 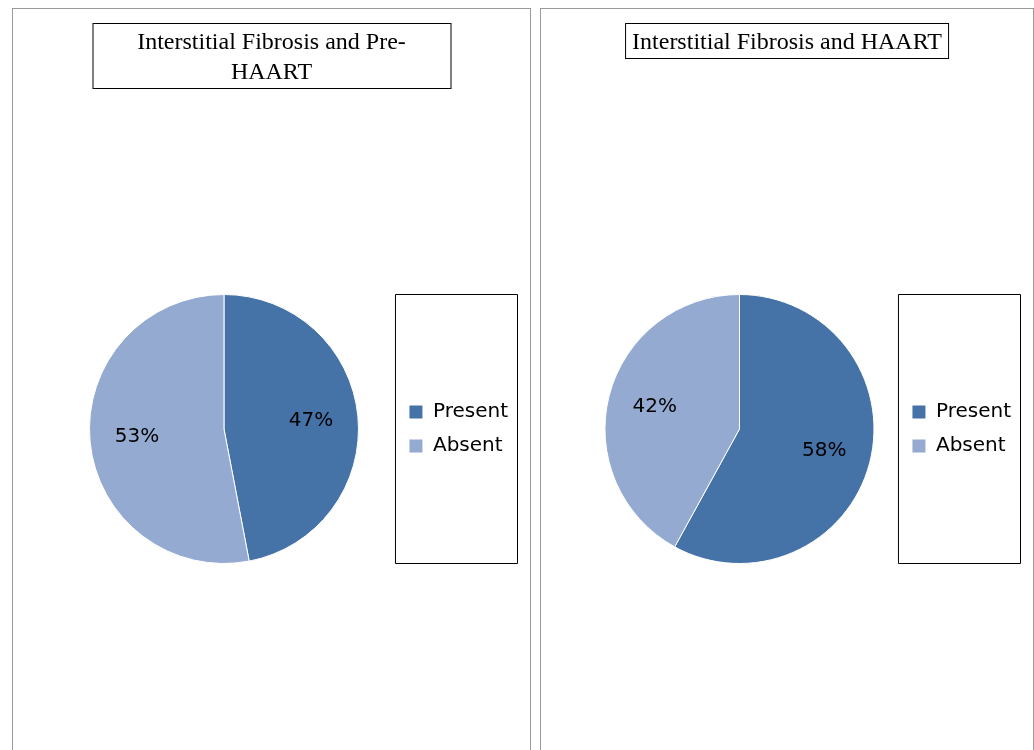 I want to click on data-label: 47%, so click(x=311, y=418).